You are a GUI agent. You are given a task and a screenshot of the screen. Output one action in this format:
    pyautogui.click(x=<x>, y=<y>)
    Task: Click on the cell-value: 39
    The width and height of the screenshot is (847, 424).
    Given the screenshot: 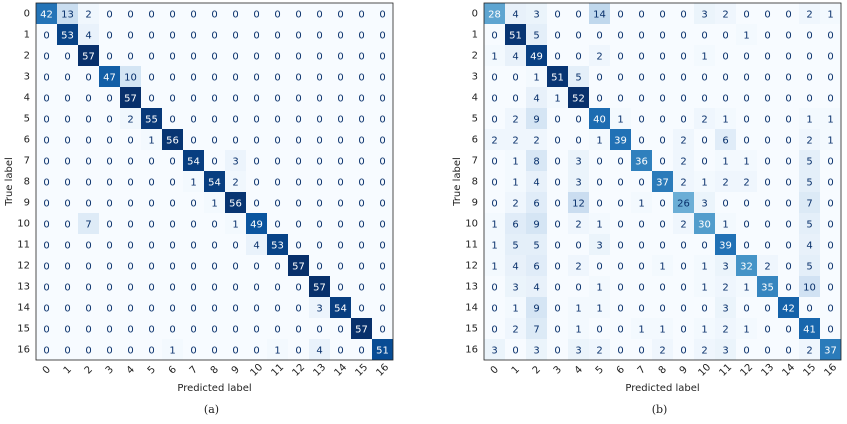 What is the action you would take?
    pyautogui.click(x=620, y=141)
    